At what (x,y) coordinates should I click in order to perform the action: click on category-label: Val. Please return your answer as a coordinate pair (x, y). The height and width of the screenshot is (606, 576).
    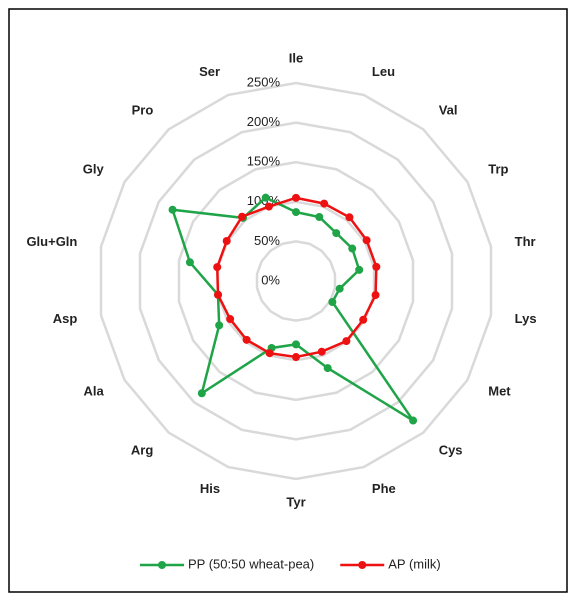
    Looking at the image, I should click on (448, 109).